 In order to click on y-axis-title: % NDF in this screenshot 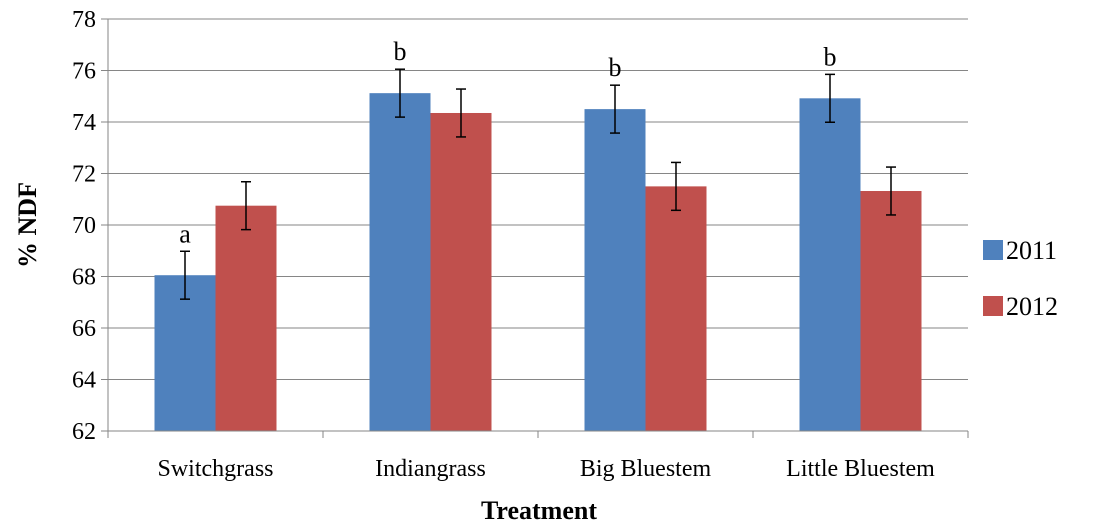, I will do `click(27, 225)`.